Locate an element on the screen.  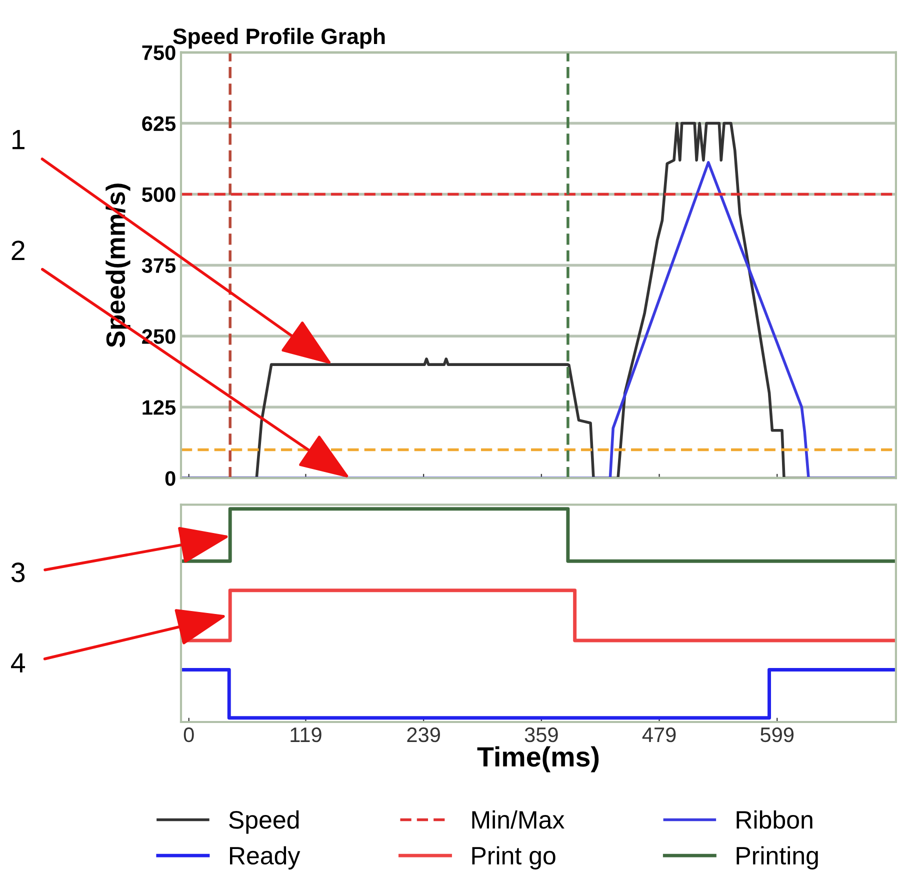
x-tick-label: 119 is located at coordinates (306, 734).